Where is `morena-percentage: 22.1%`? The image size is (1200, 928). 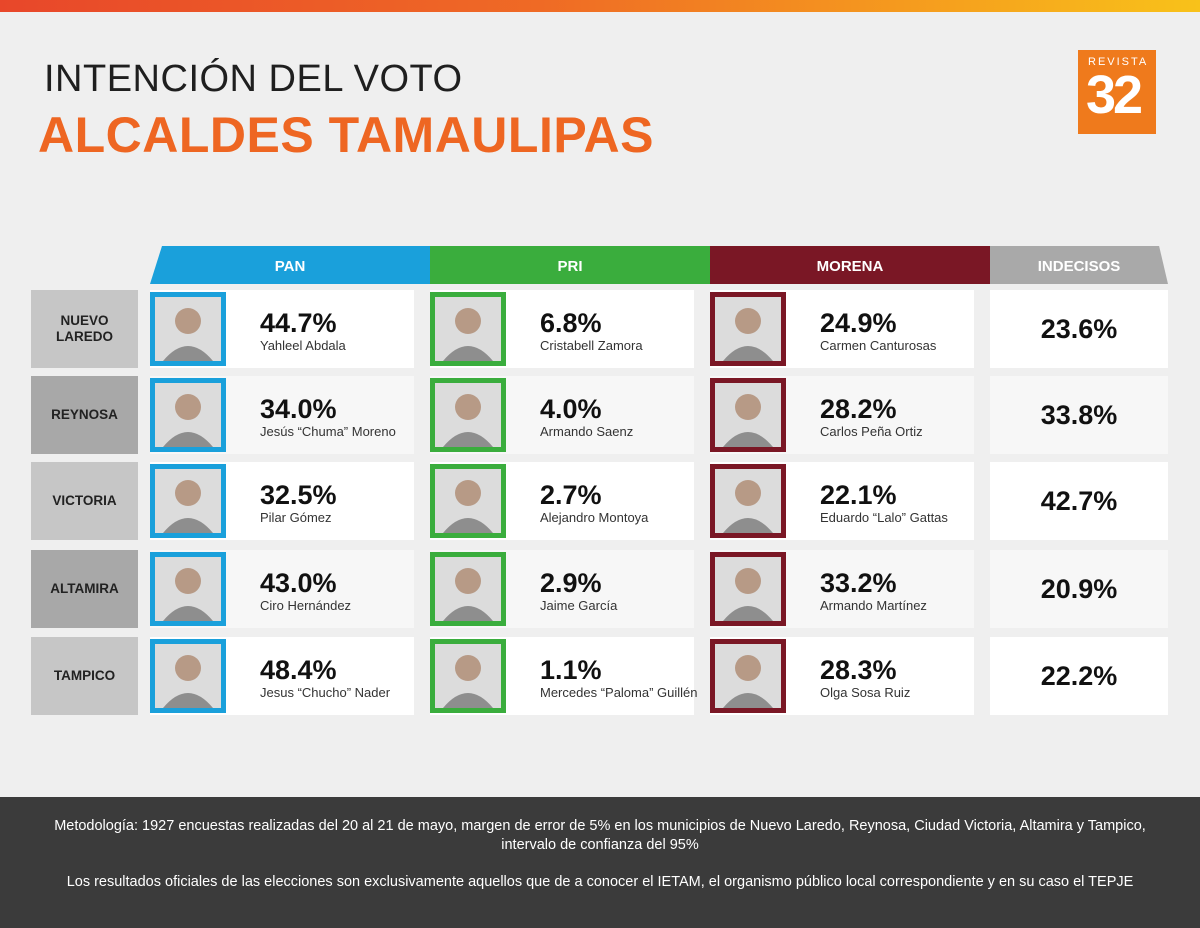
morena-percentage: 22.1% is located at coordinates (858, 495).